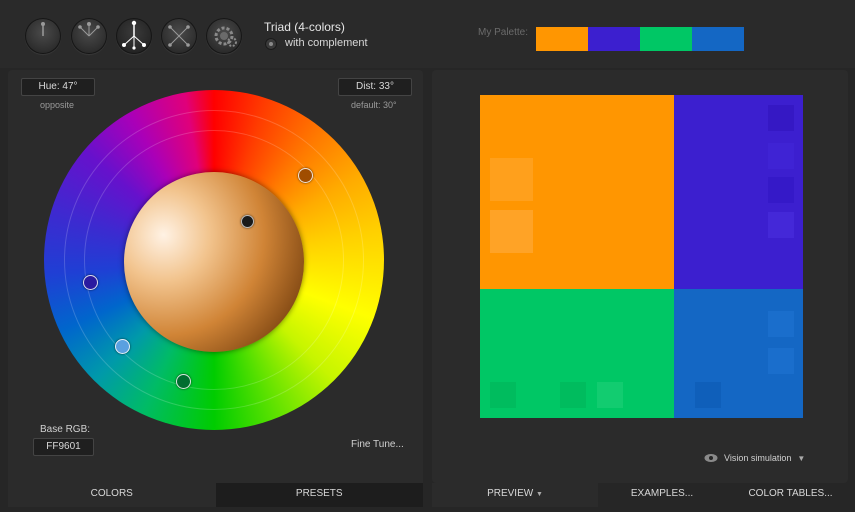 The width and height of the screenshot is (855, 512). Describe the element at coordinates (711, 458) in the screenshot. I see `eye-icon` at that location.